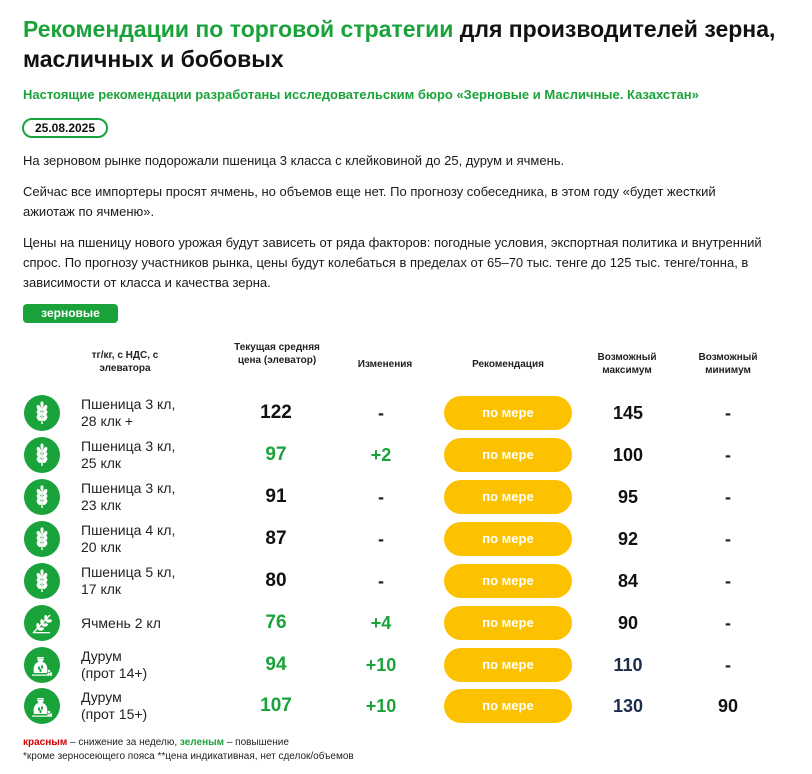 This screenshot has height=774, width=812. What do you see at coordinates (114, 673) in the screenshot?
I see `product-name-line2: (прот 14+)` at bounding box center [114, 673].